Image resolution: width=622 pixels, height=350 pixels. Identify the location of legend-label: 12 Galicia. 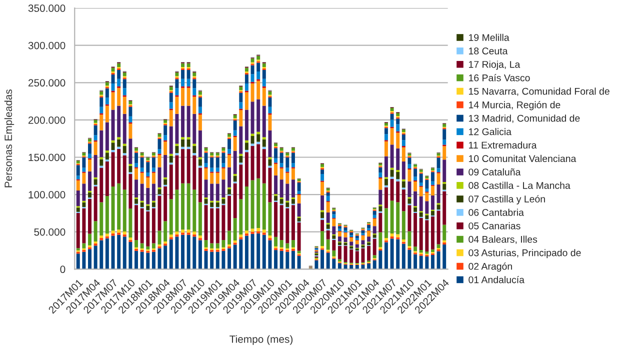
(490, 132).